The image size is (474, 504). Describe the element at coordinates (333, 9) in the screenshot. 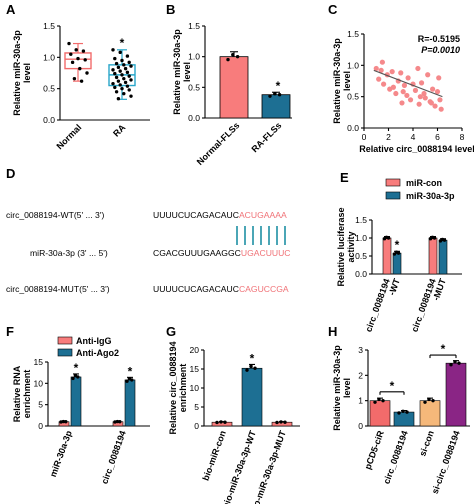

I see `panel-label-c: C` at that location.